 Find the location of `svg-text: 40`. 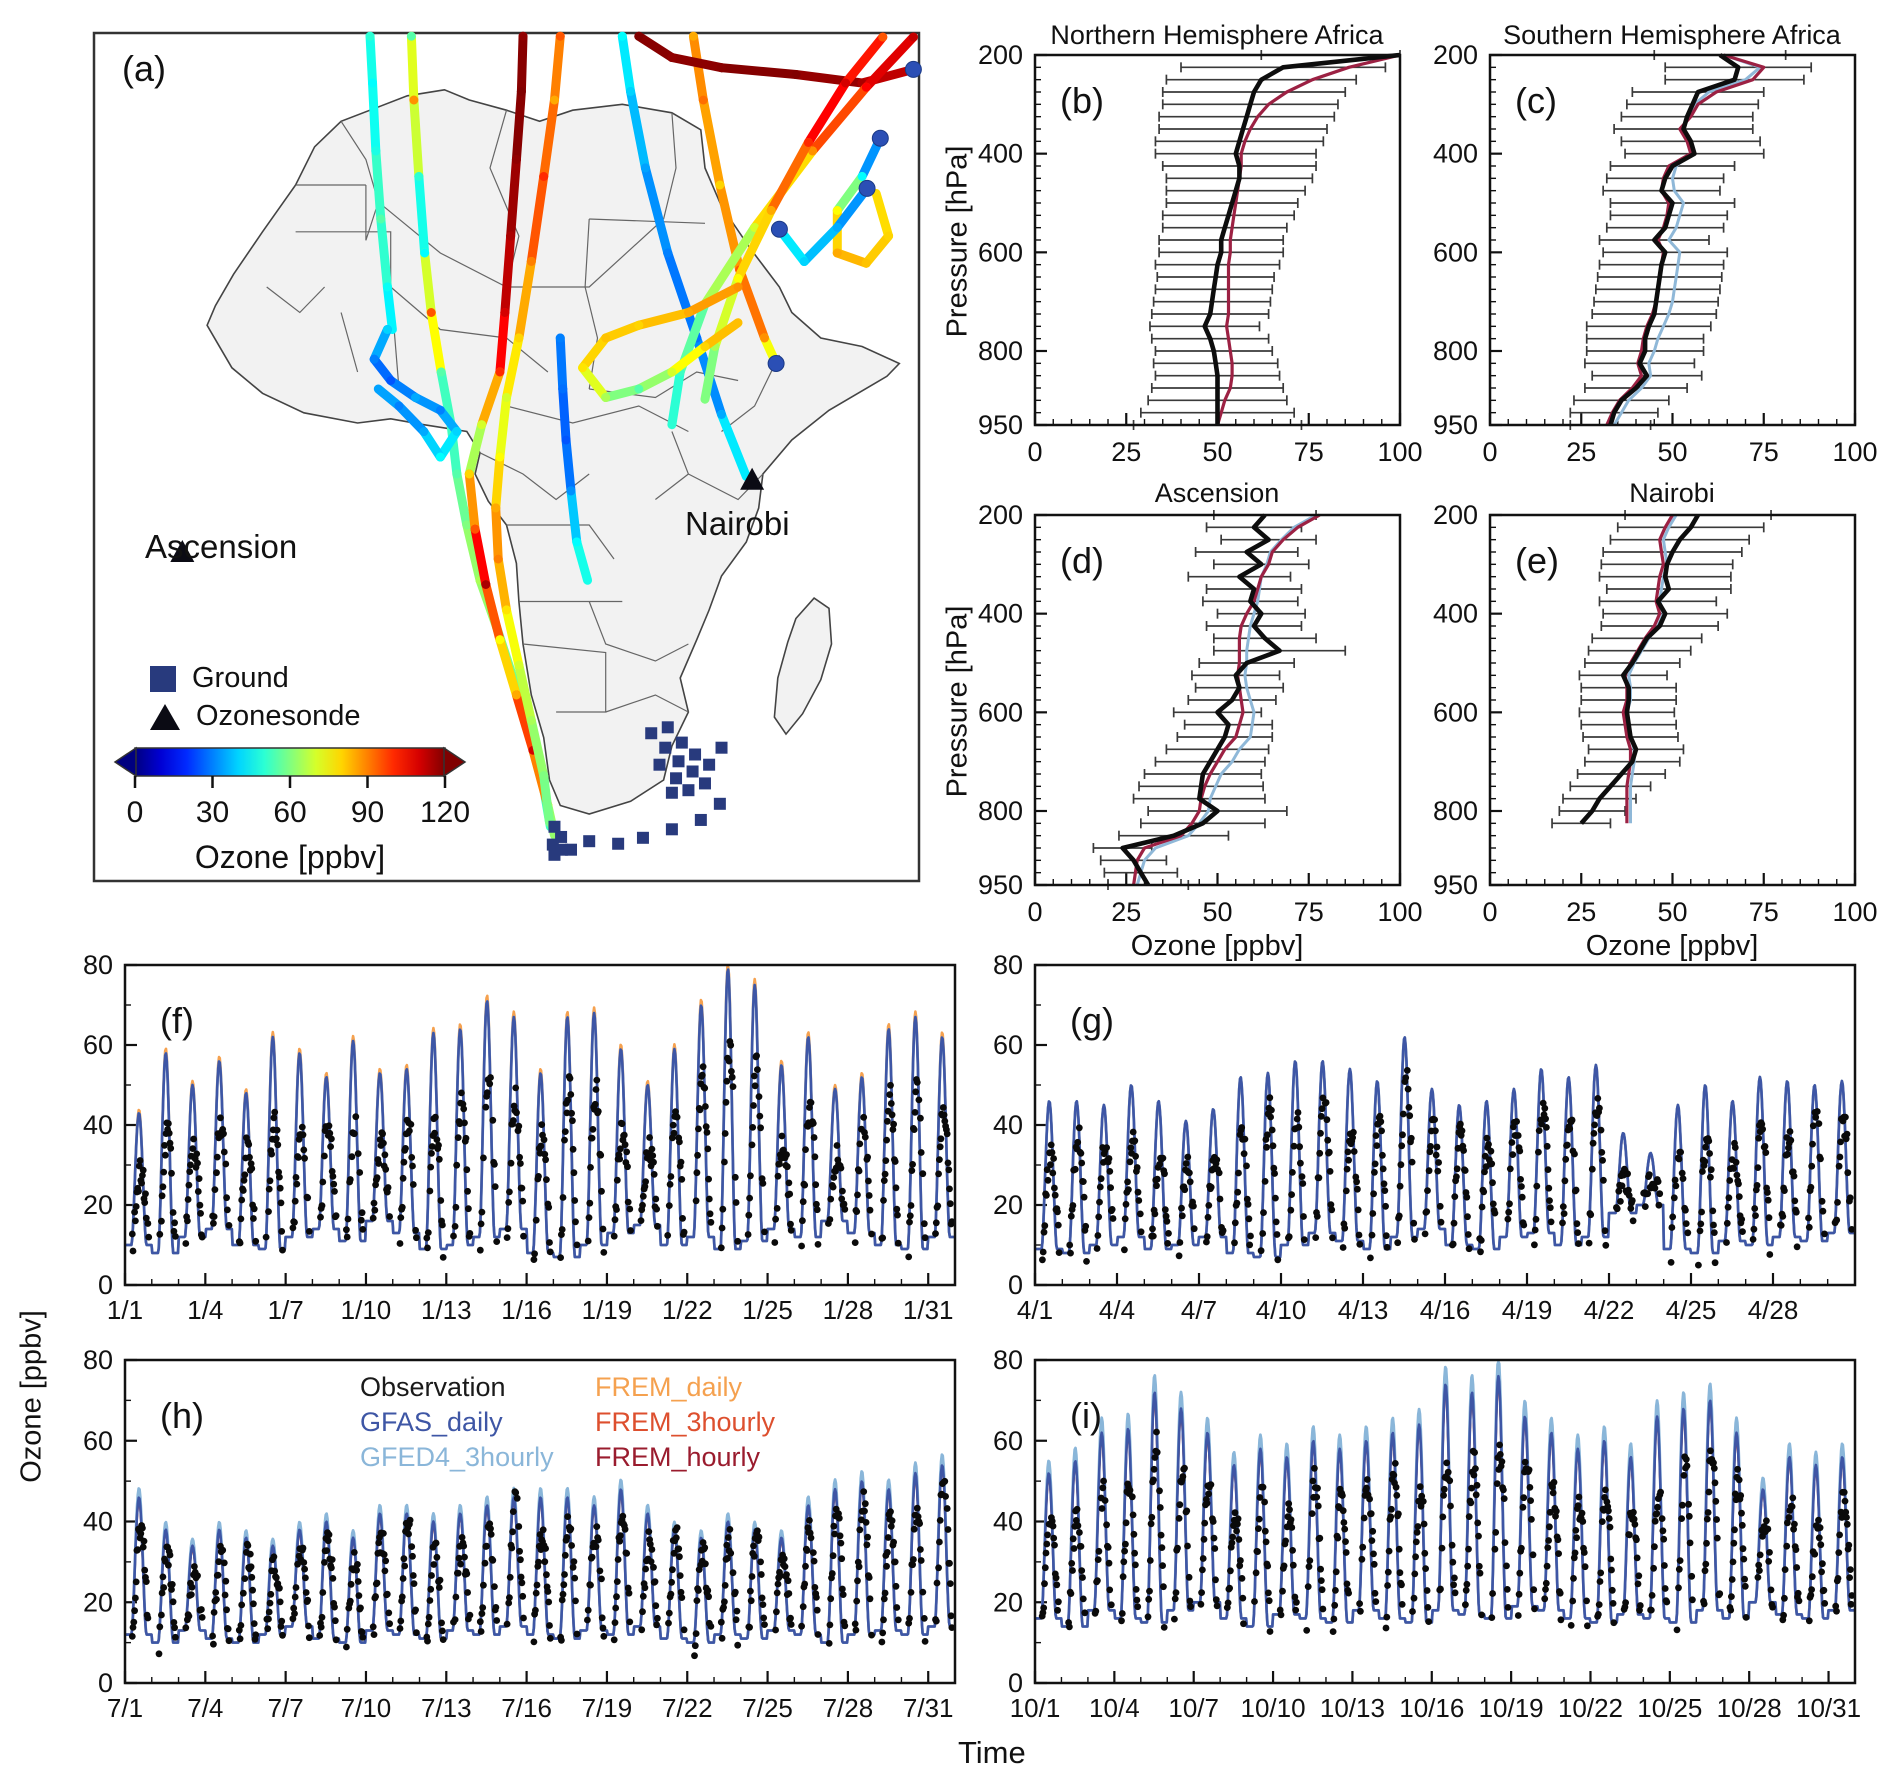

svg-text: 40 is located at coordinates (1008, 1522).